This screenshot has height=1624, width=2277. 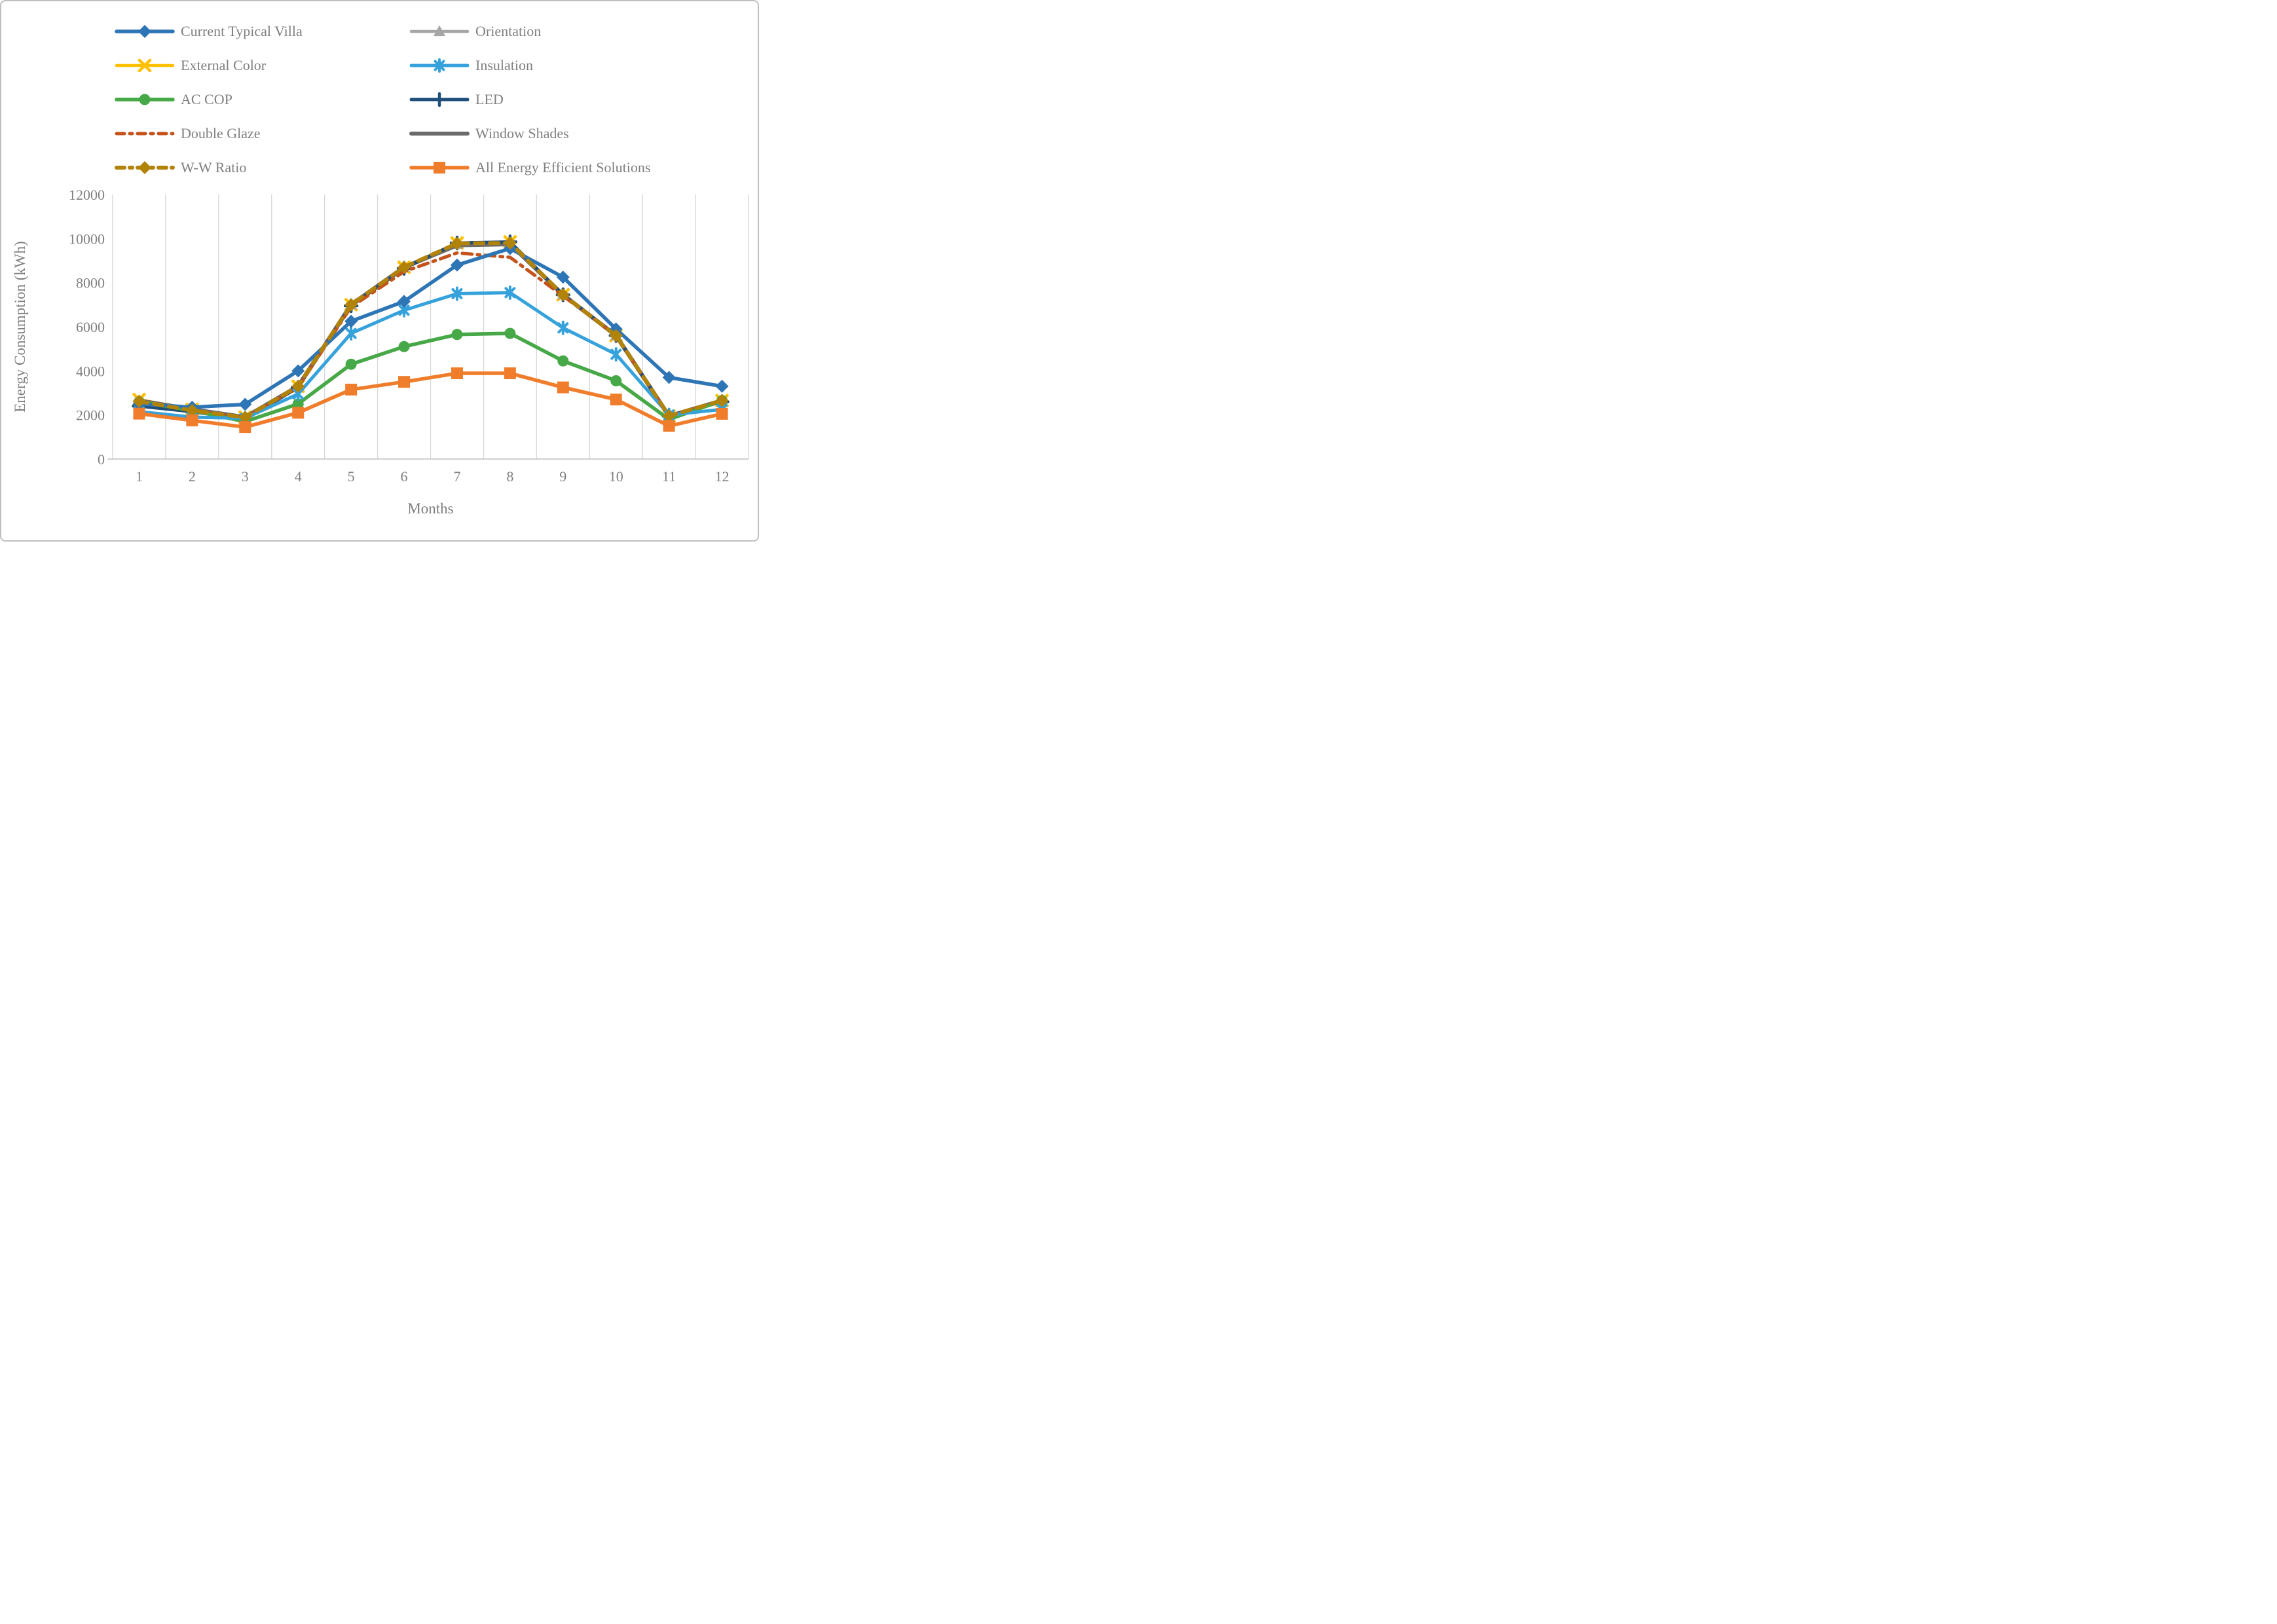 What do you see at coordinates (214, 167) in the screenshot?
I see `legend-item-label: W-W Ratio` at bounding box center [214, 167].